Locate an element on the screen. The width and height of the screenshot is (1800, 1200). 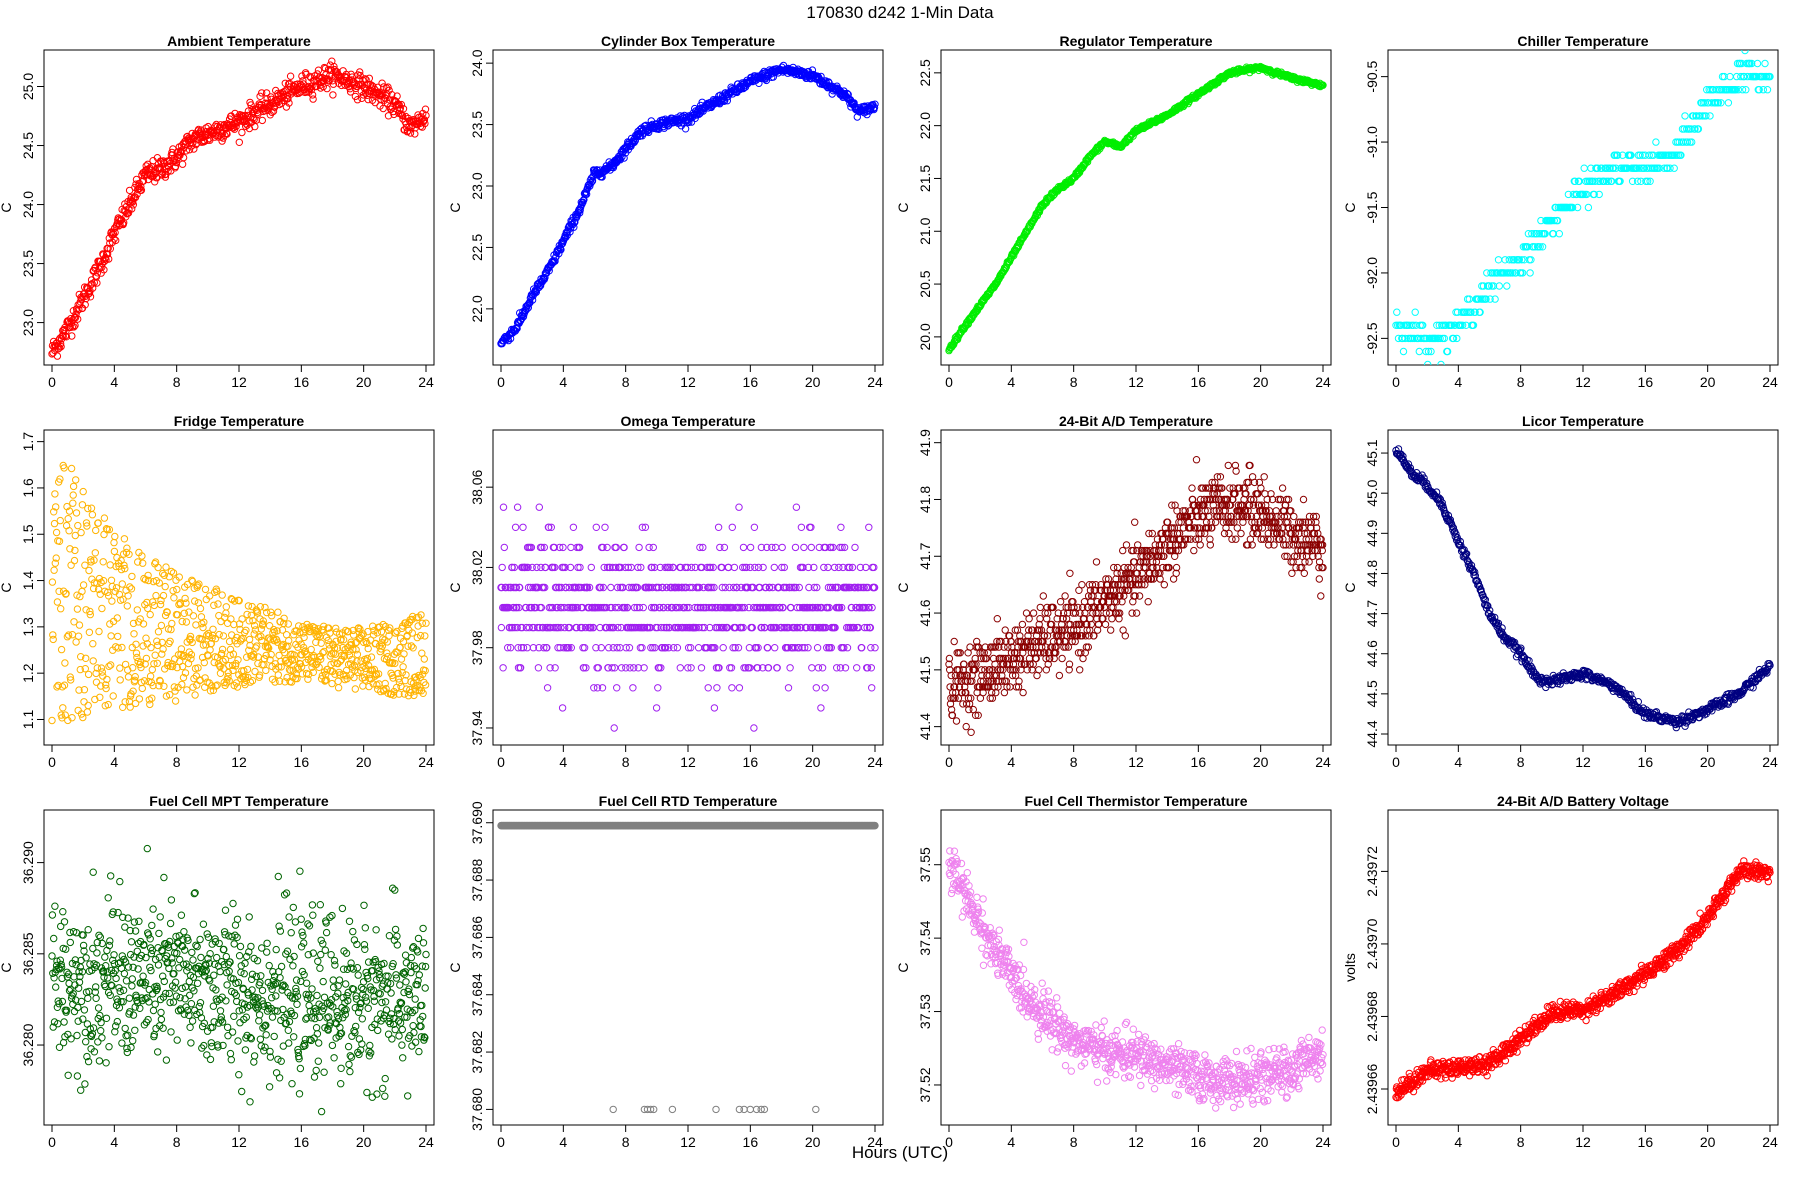
y-tick-label: 23.0 is located at coordinates (477, 185).